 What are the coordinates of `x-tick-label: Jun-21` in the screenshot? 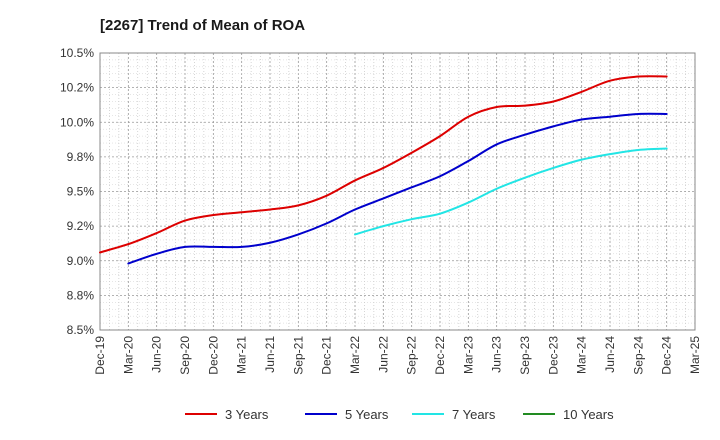 It's located at (270, 354).